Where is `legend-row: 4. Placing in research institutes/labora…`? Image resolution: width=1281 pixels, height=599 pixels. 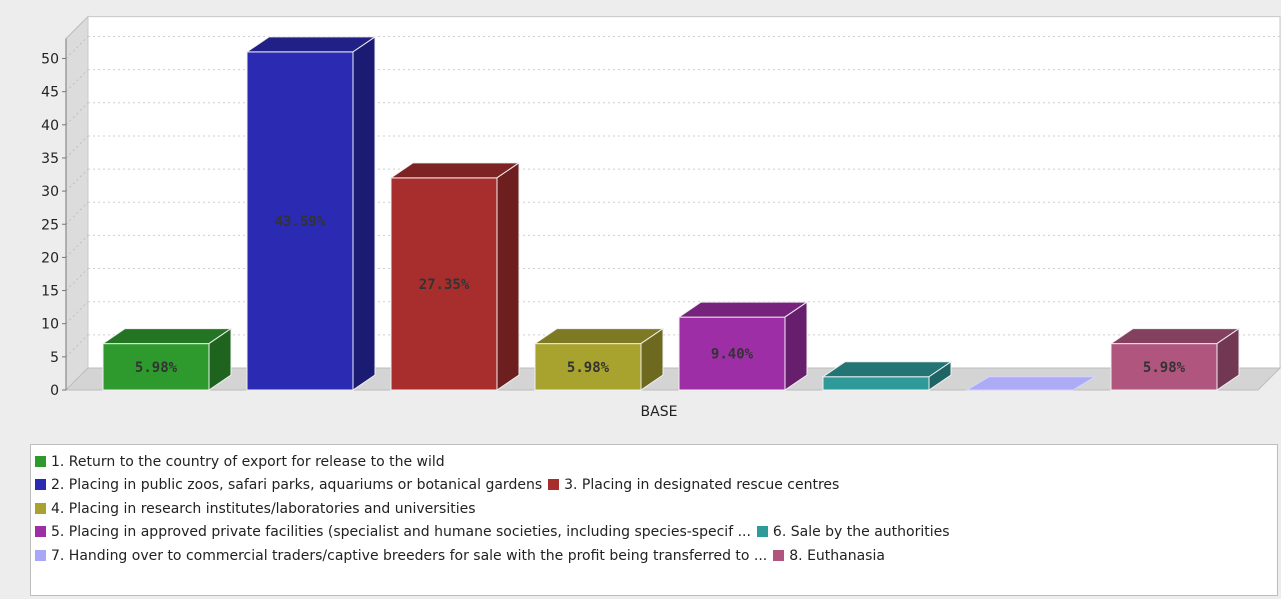 legend-row: 4. Placing in research institutes/labora… is located at coordinates (654, 509).